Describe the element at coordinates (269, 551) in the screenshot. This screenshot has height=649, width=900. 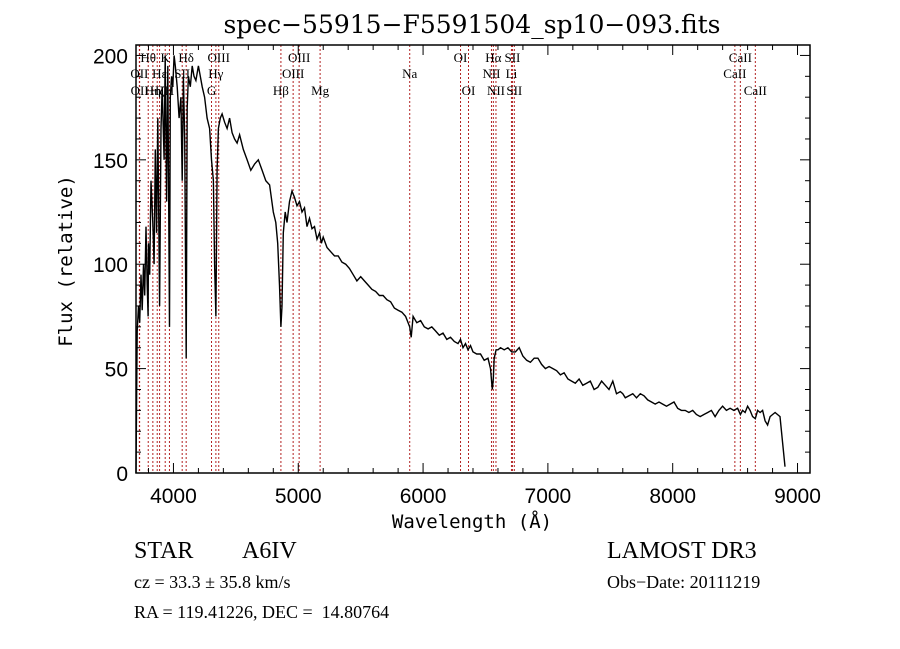
I see `object-subclass: A6IV` at that location.